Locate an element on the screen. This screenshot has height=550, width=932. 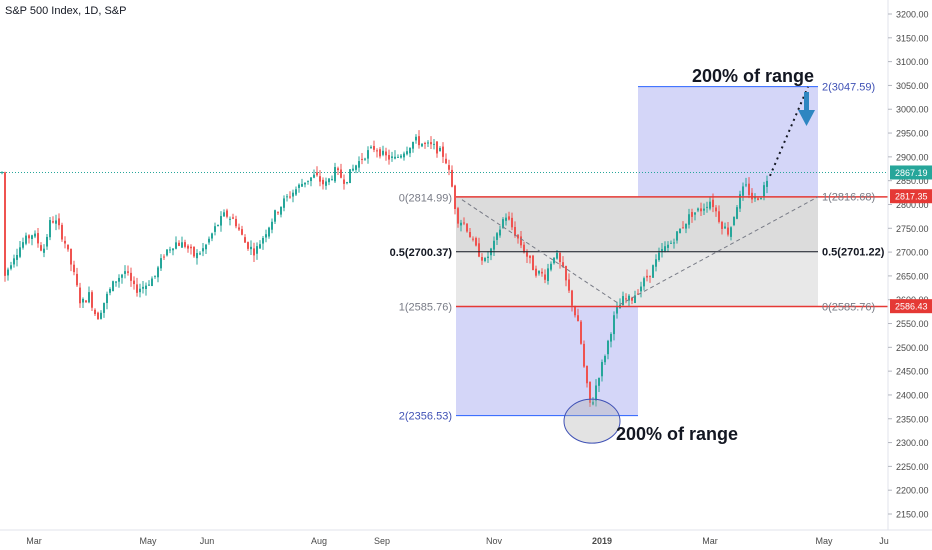
trend-dashed is located at coordinates (640, 251).